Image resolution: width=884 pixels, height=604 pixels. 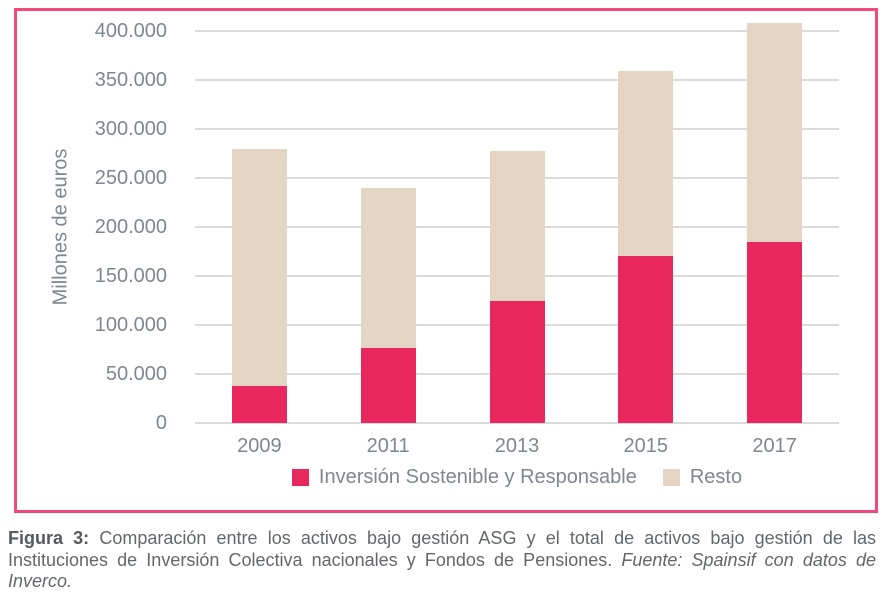 What do you see at coordinates (130, 80) in the screenshot?
I see `y-axis-tick-label: 350.000` at bounding box center [130, 80].